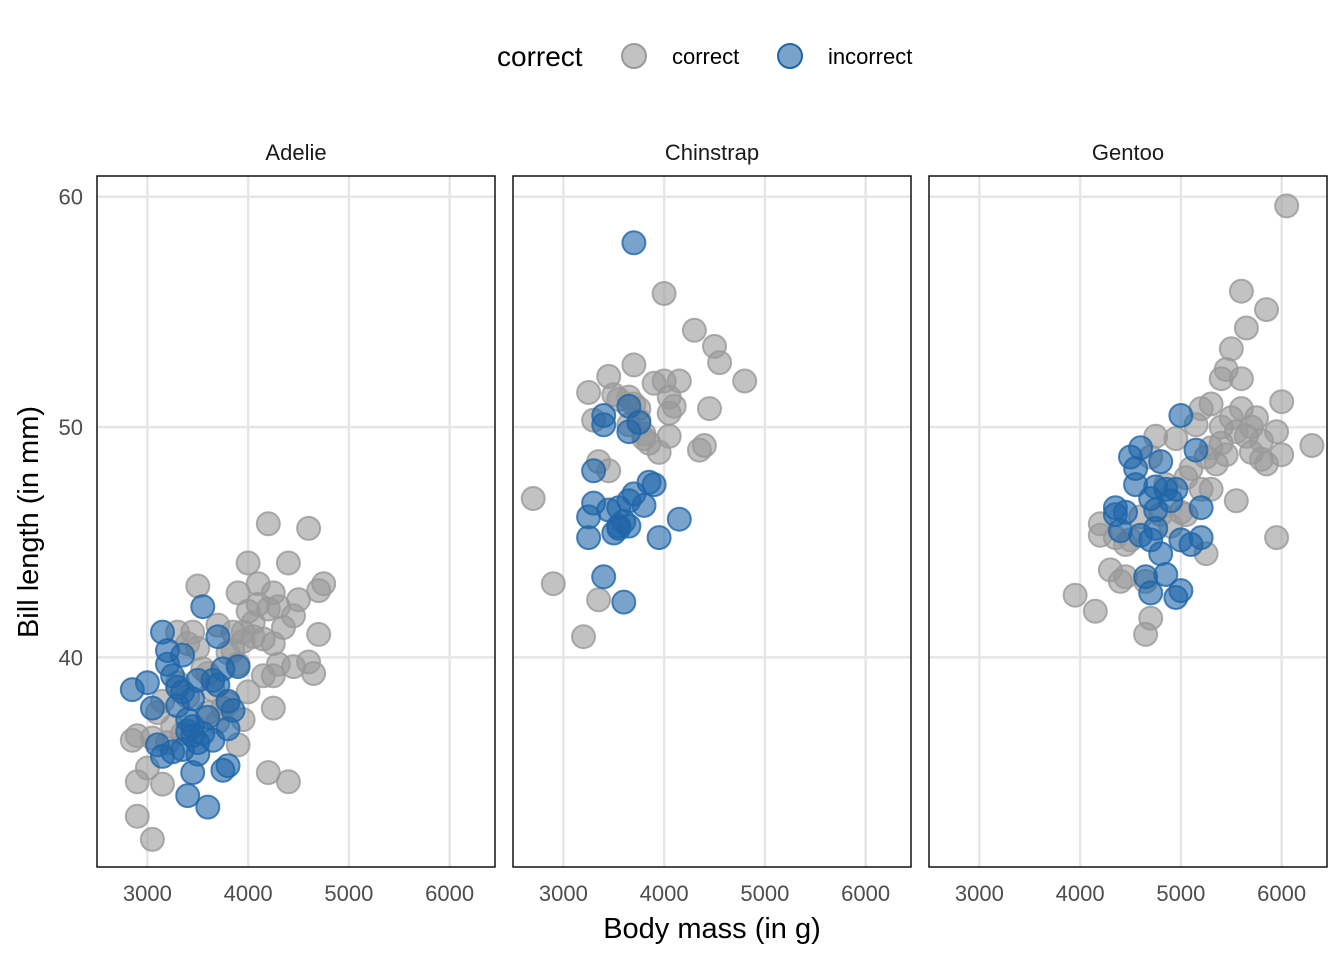 The width and height of the screenshot is (1344, 960). What do you see at coordinates (870, 56) in the screenshot?
I see `legend-label-incorrect: incorrect` at bounding box center [870, 56].